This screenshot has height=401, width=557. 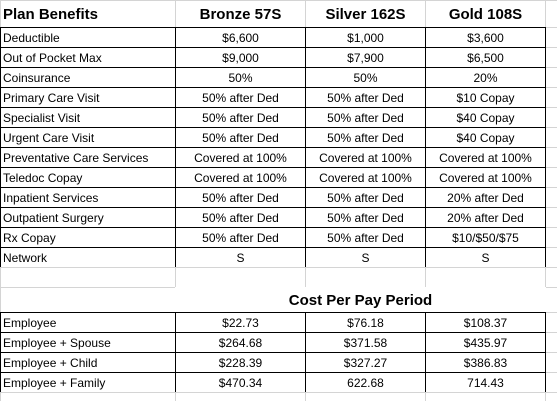 I want to click on row-label: Specialist Visit, so click(x=88, y=117).